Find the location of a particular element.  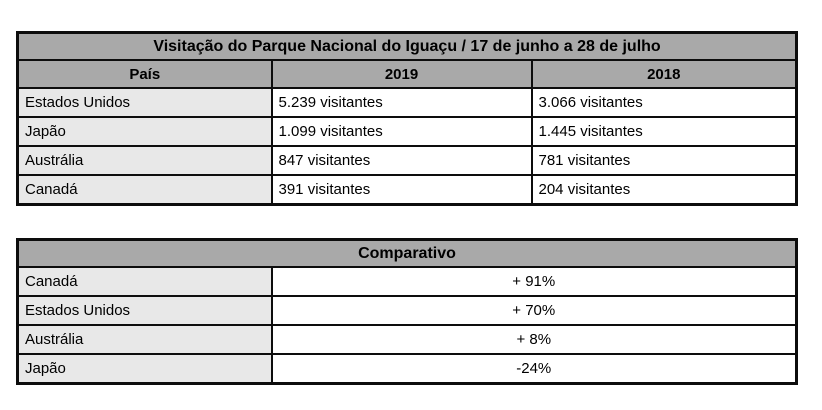

visitors-2018-cell: 3.066 visitantes is located at coordinates (664, 102).